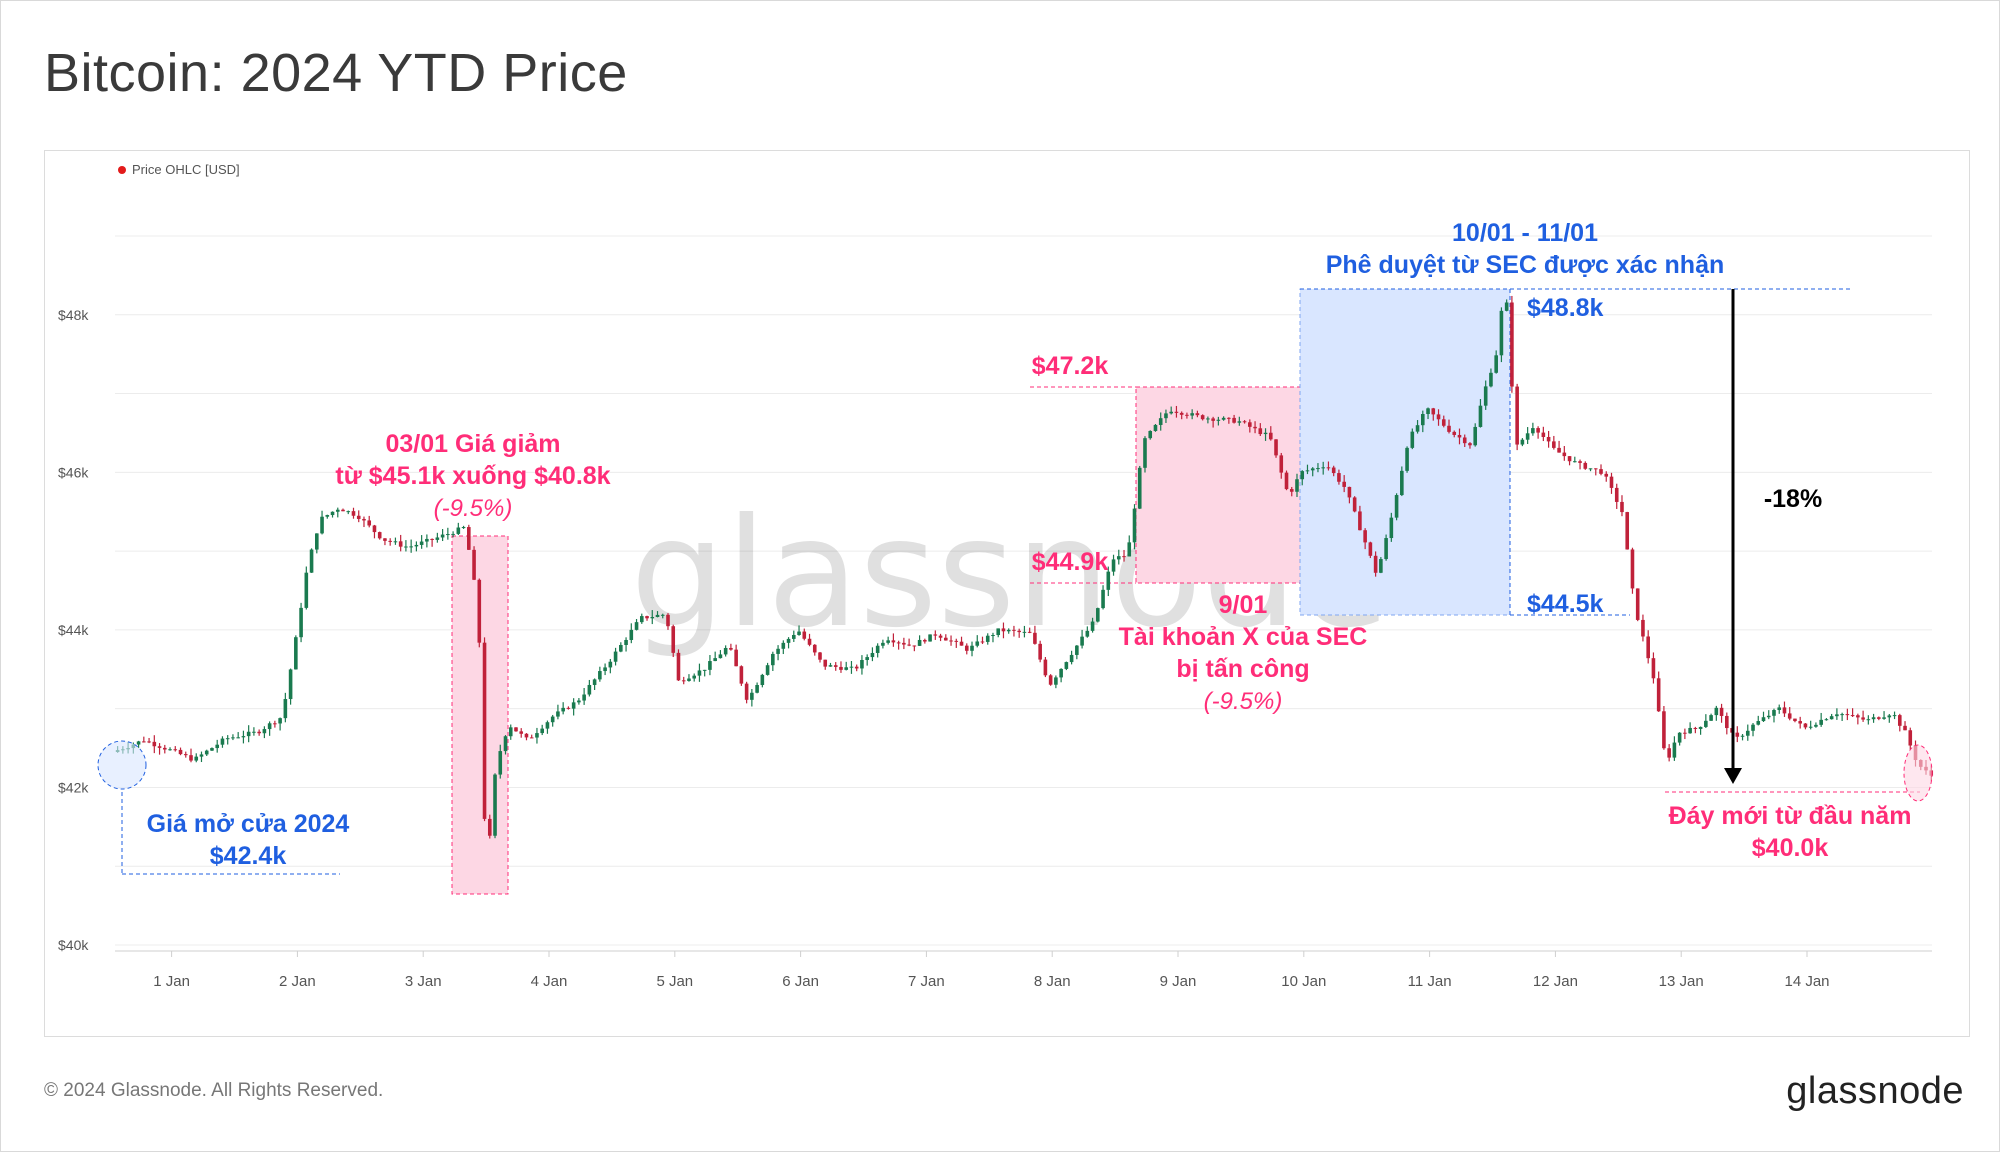 The height and width of the screenshot is (1152, 2000). What do you see at coordinates (73, 315) in the screenshot?
I see `y-tick-label: $48k` at bounding box center [73, 315].